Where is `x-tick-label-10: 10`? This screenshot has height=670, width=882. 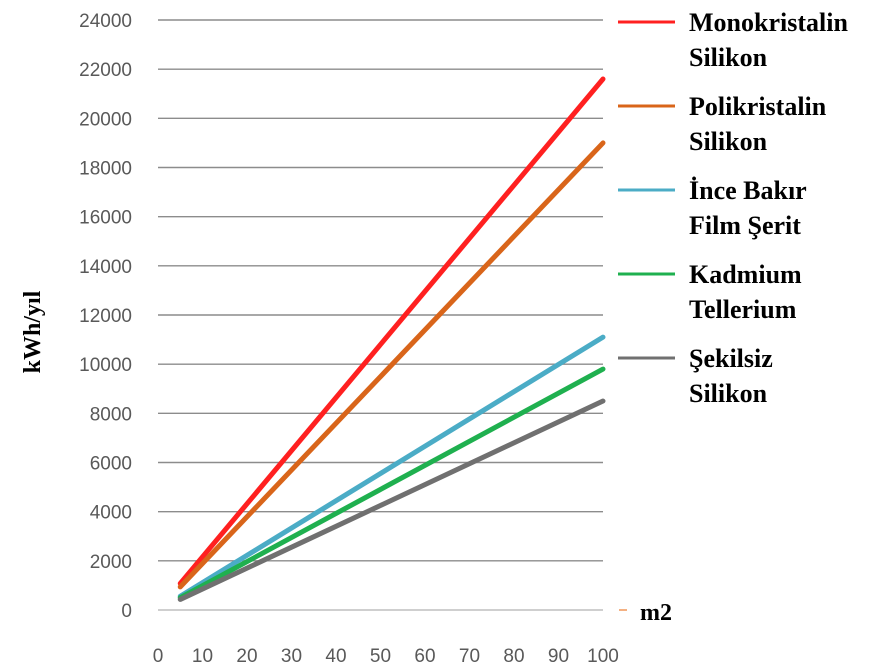
x-tick-label-10: 10 is located at coordinates (202, 656).